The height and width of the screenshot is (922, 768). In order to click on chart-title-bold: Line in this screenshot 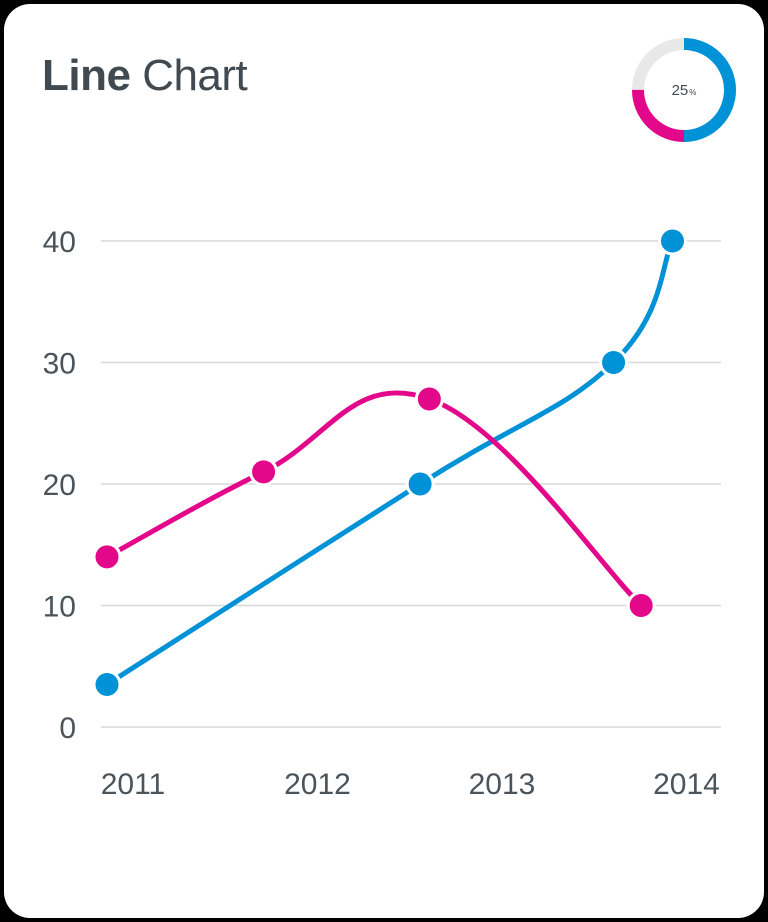, I will do `click(86, 75)`.